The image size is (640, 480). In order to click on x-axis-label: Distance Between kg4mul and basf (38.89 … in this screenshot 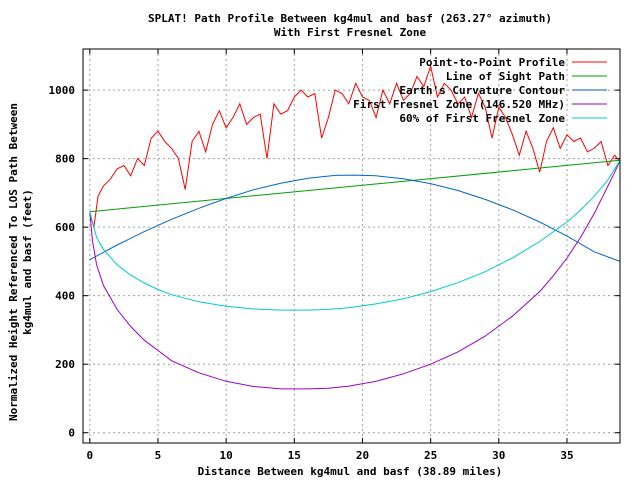, I will do `click(350, 471)`.